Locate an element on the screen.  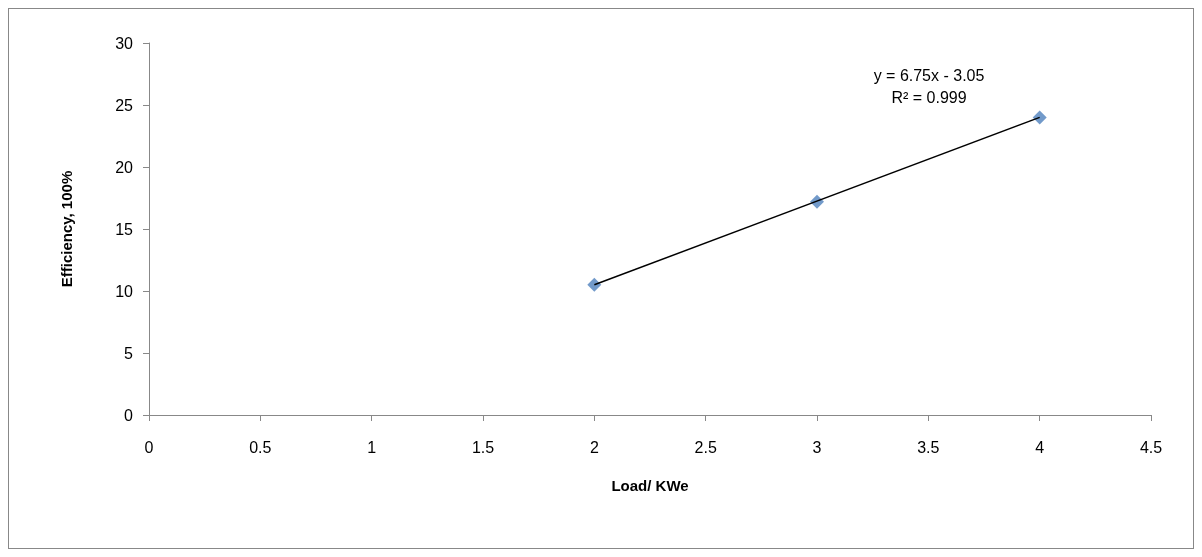
y-tick-label: 20 is located at coordinates (124, 167).